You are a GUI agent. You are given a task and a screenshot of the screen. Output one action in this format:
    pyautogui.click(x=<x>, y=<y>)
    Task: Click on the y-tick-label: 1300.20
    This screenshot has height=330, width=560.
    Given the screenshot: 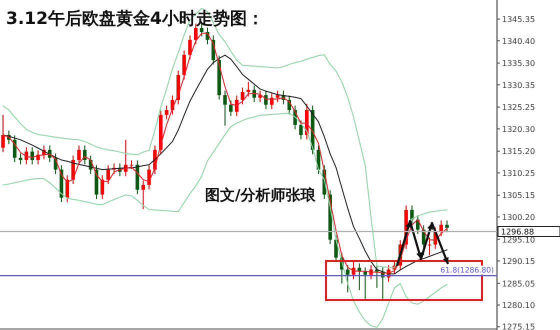 What is the action you would take?
    pyautogui.click(x=519, y=217)
    